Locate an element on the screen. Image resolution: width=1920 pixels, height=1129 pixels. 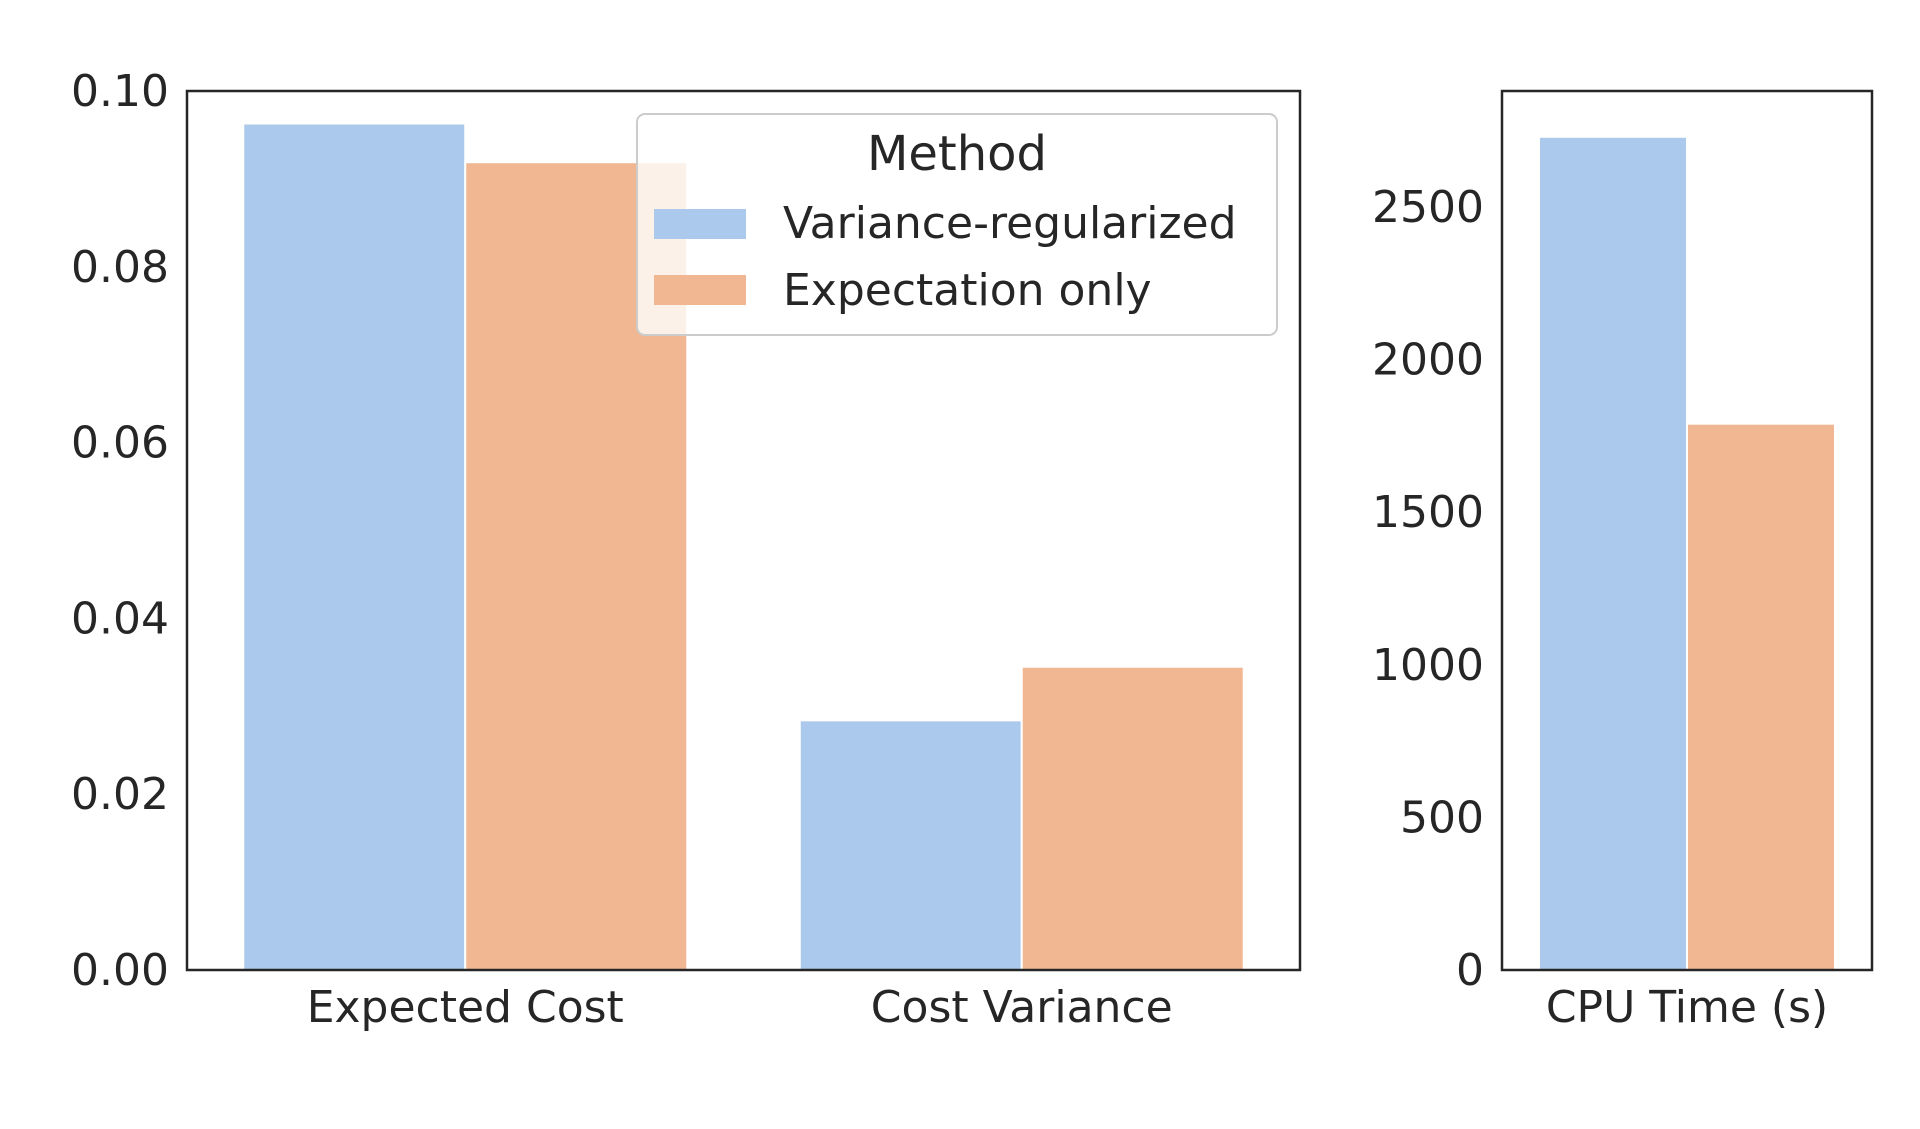
legend-title: Method is located at coordinates (957, 154).